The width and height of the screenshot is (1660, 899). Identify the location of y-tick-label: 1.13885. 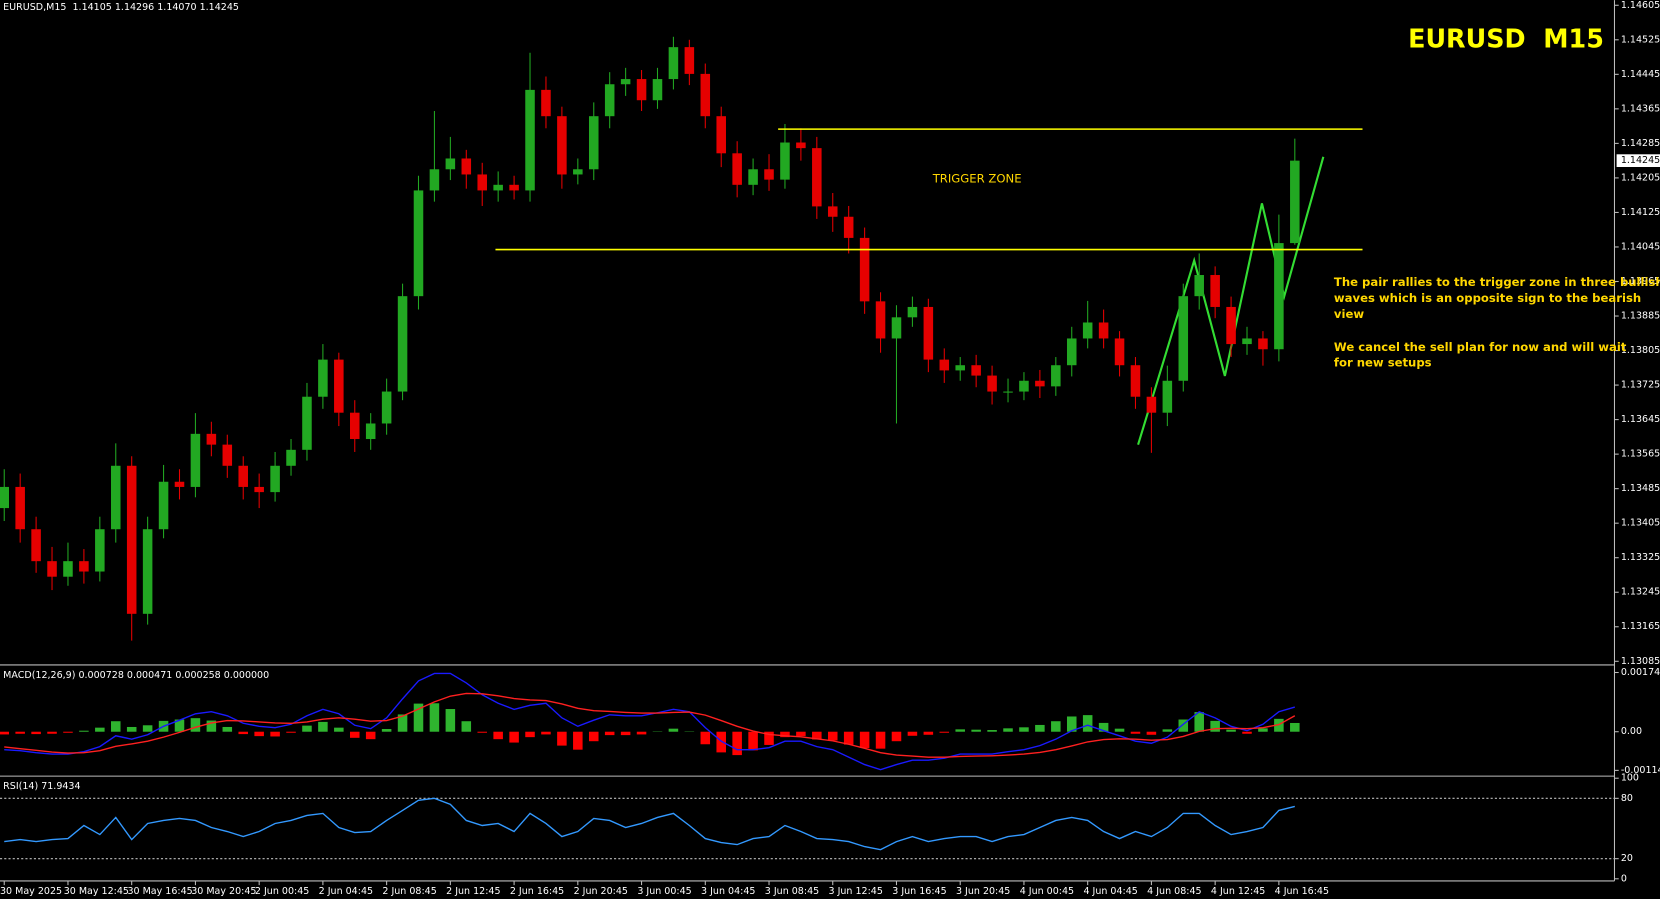
(1640, 316).